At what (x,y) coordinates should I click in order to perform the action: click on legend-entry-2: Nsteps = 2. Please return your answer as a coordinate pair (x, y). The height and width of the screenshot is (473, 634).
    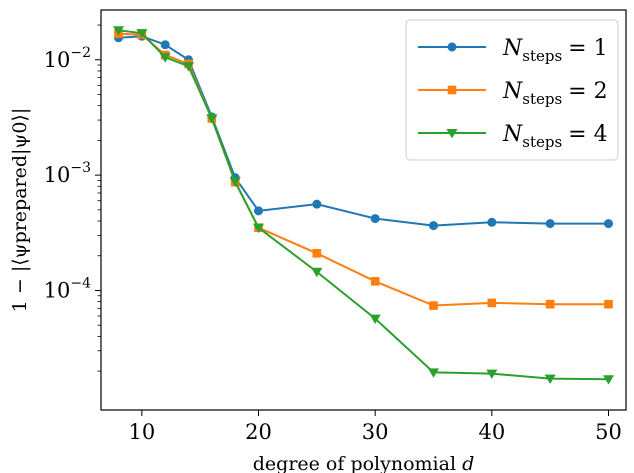
    Looking at the image, I should click on (513, 93).